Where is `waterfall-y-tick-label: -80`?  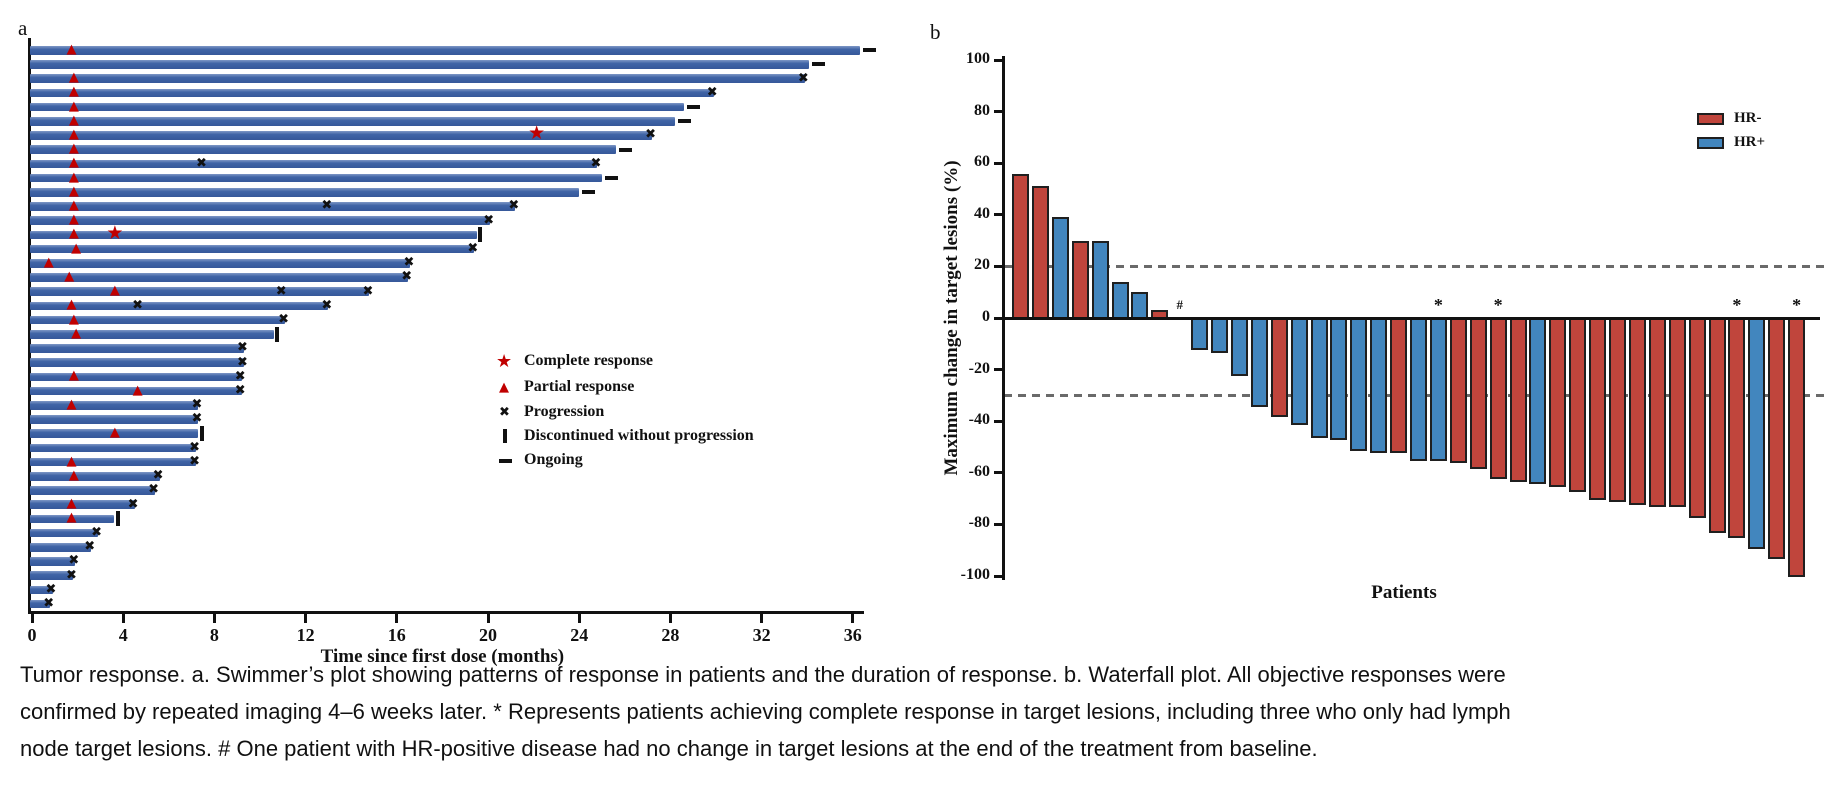 waterfall-y-tick-label: -80 is located at coordinates (979, 523).